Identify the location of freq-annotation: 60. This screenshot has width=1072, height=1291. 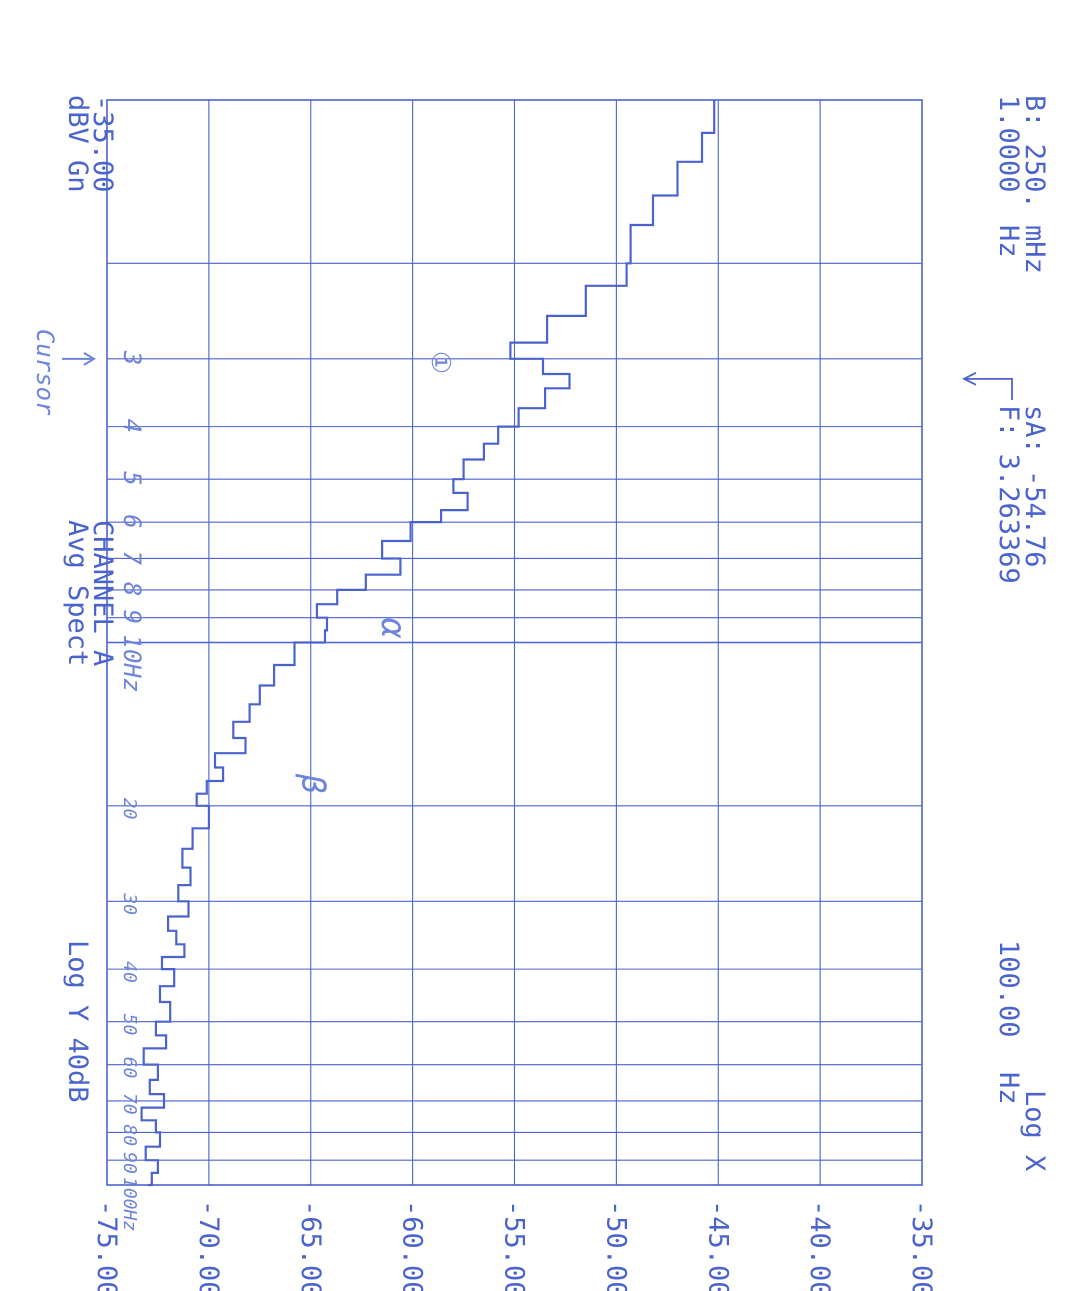
(129, 1068).